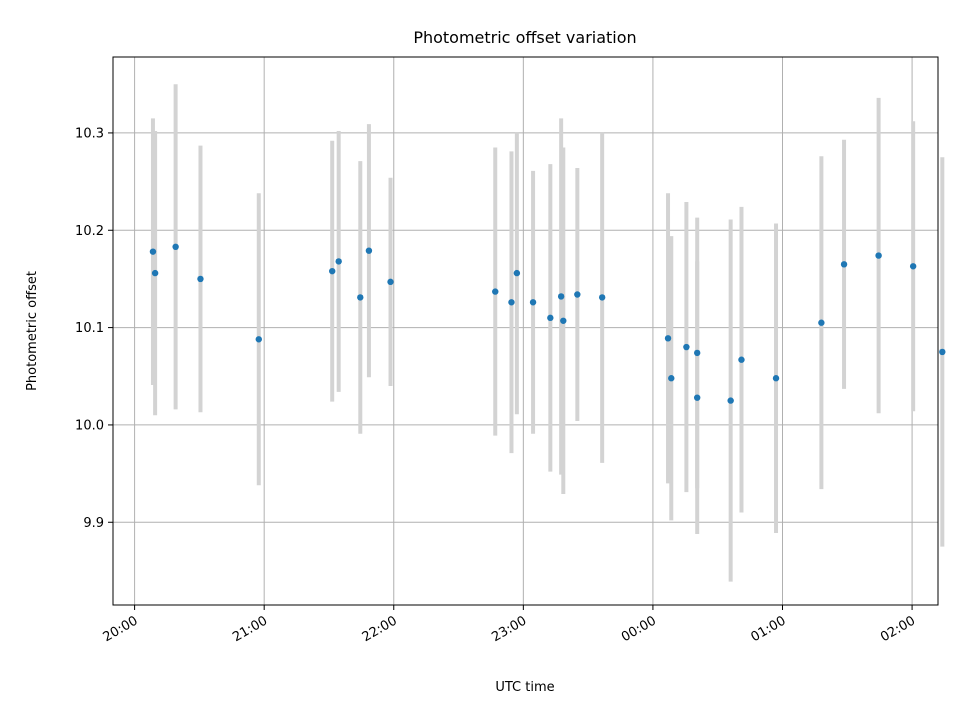 This screenshot has width=960, height=720. Describe the element at coordinates (89, 328) in the screenshot. I see `y-tick-label: 10.1` at that location.